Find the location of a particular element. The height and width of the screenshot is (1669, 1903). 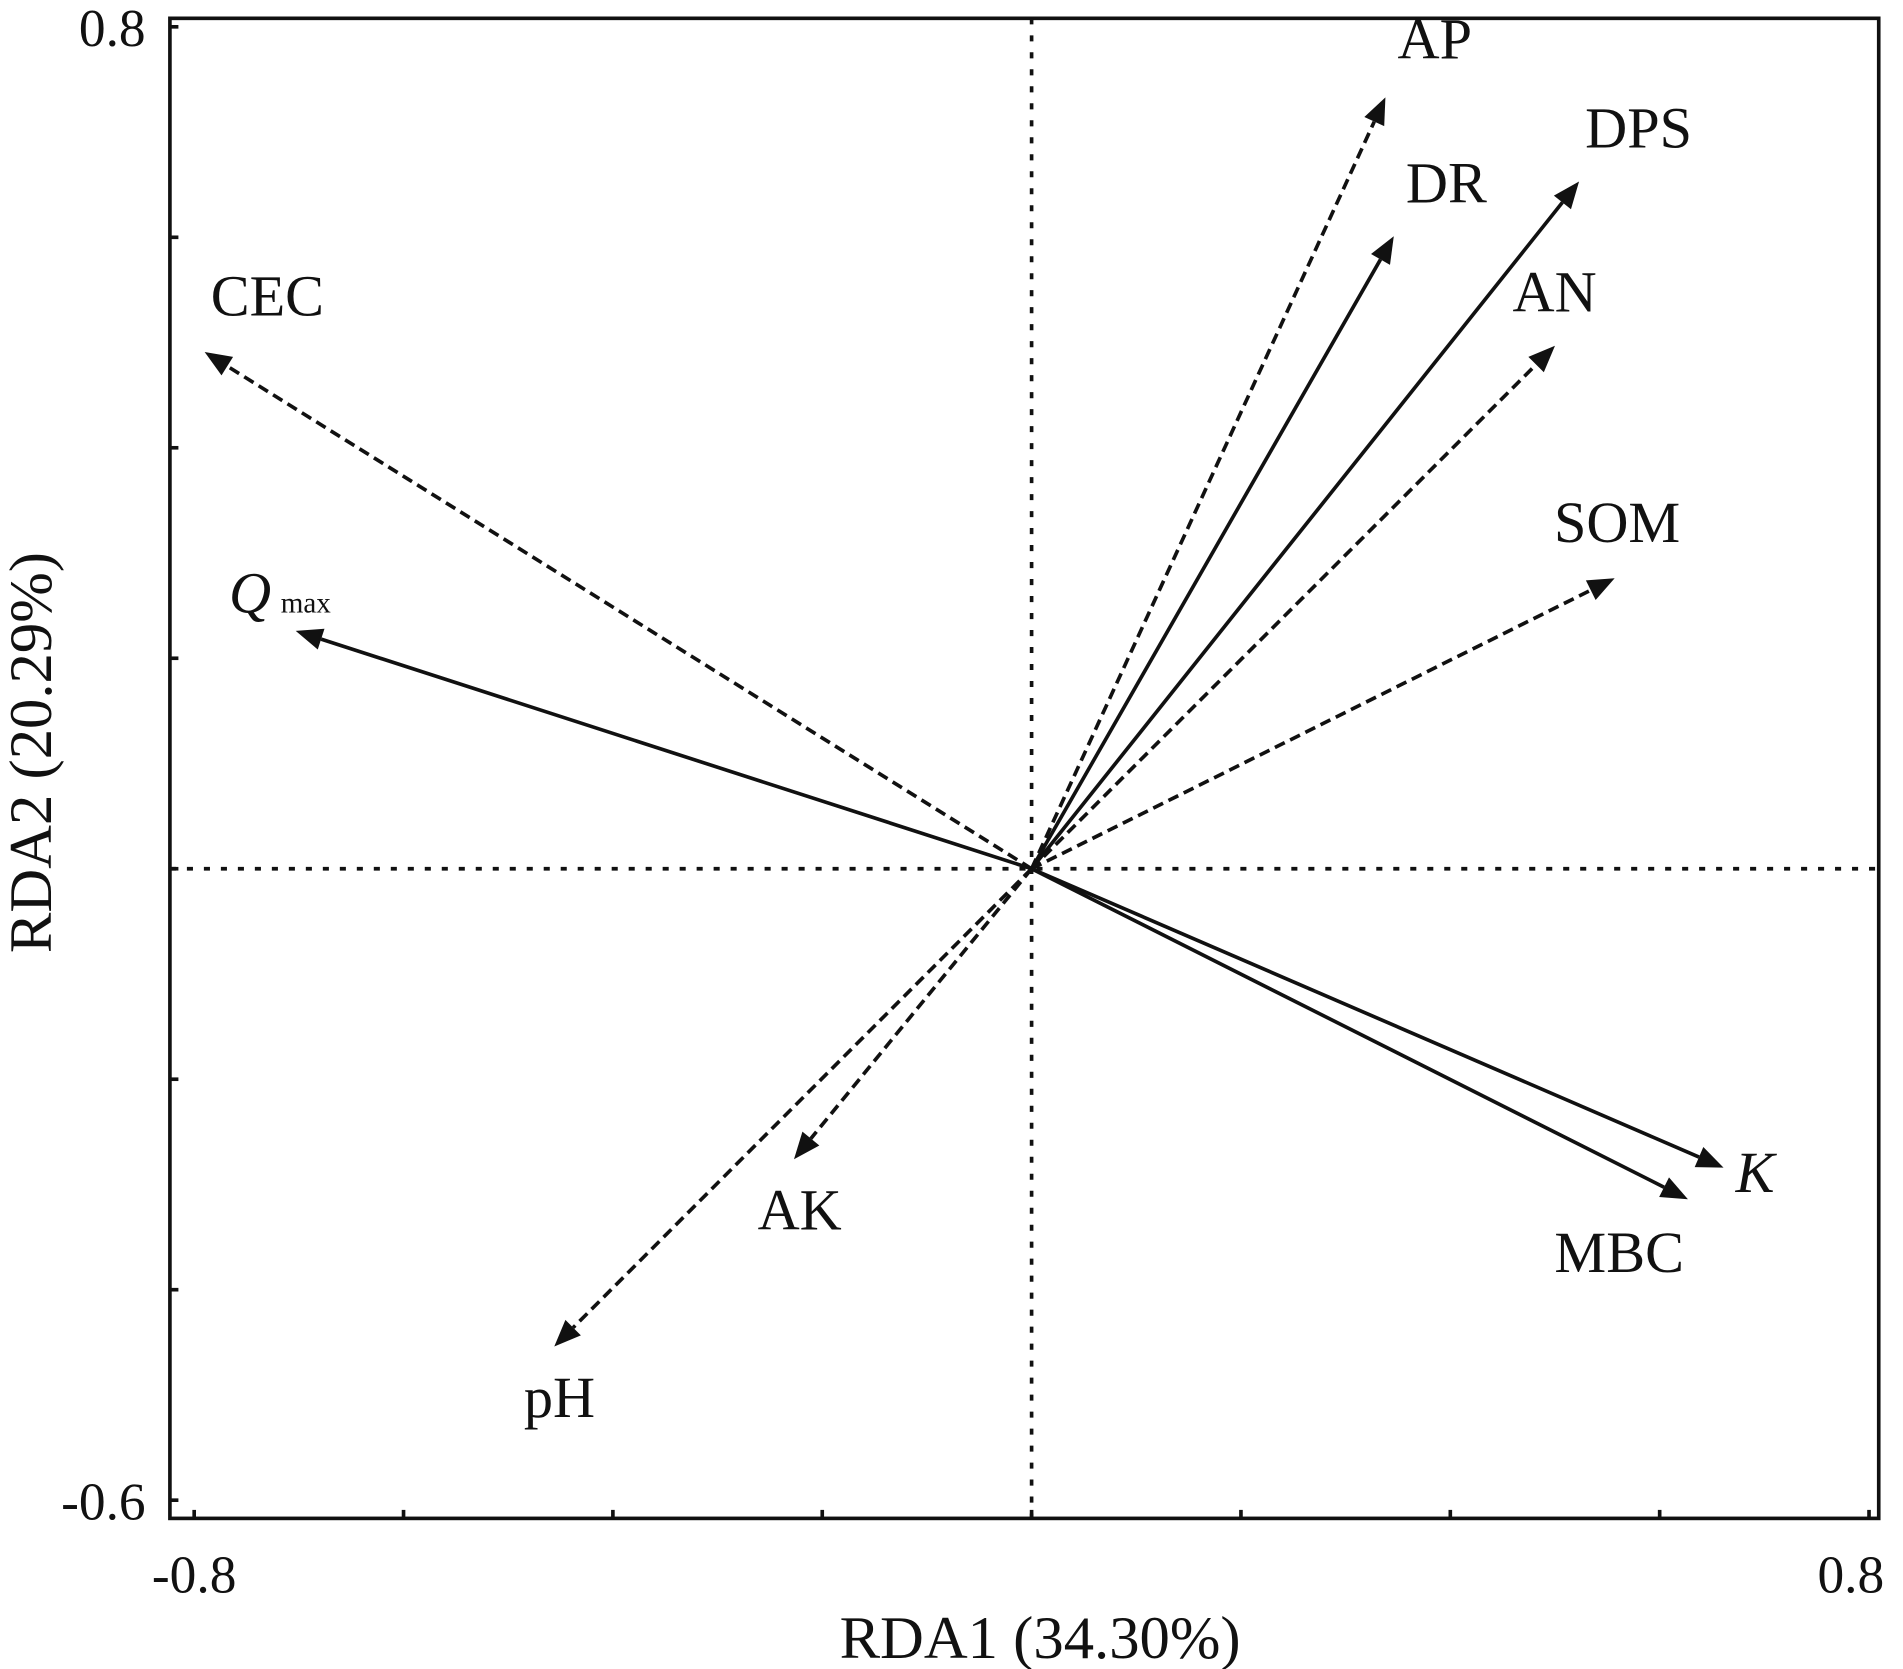

y-tick-label-min: -0.6 is located at coordinates (103, 1502).